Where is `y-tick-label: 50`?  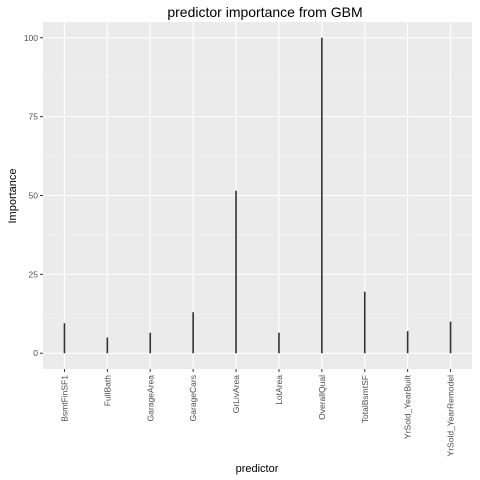
y-tick-label: 50 is located at coordinates (34, 196).